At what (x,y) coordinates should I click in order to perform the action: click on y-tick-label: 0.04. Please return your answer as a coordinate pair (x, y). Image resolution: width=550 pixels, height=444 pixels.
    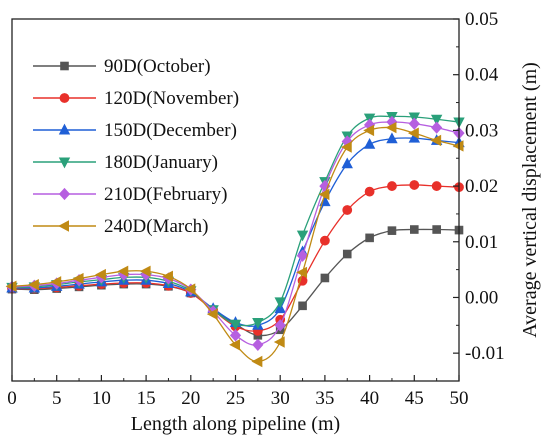
    Looking at the image, I should click on (482, 75).